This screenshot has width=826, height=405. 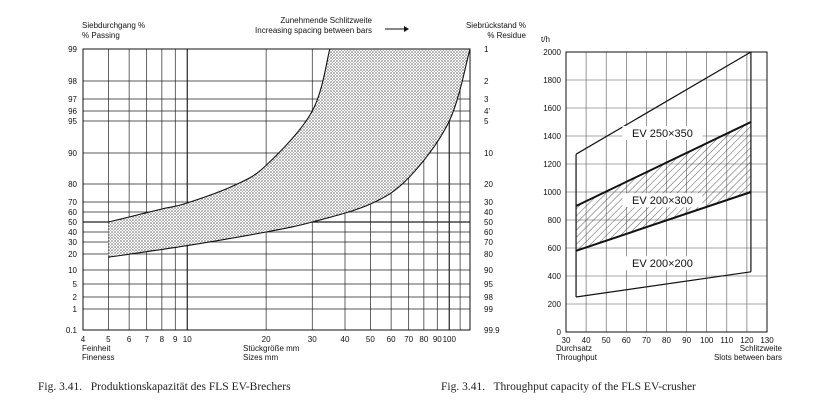 I want to click on right-x-tick-label: 60, so click(x=626, y=340).